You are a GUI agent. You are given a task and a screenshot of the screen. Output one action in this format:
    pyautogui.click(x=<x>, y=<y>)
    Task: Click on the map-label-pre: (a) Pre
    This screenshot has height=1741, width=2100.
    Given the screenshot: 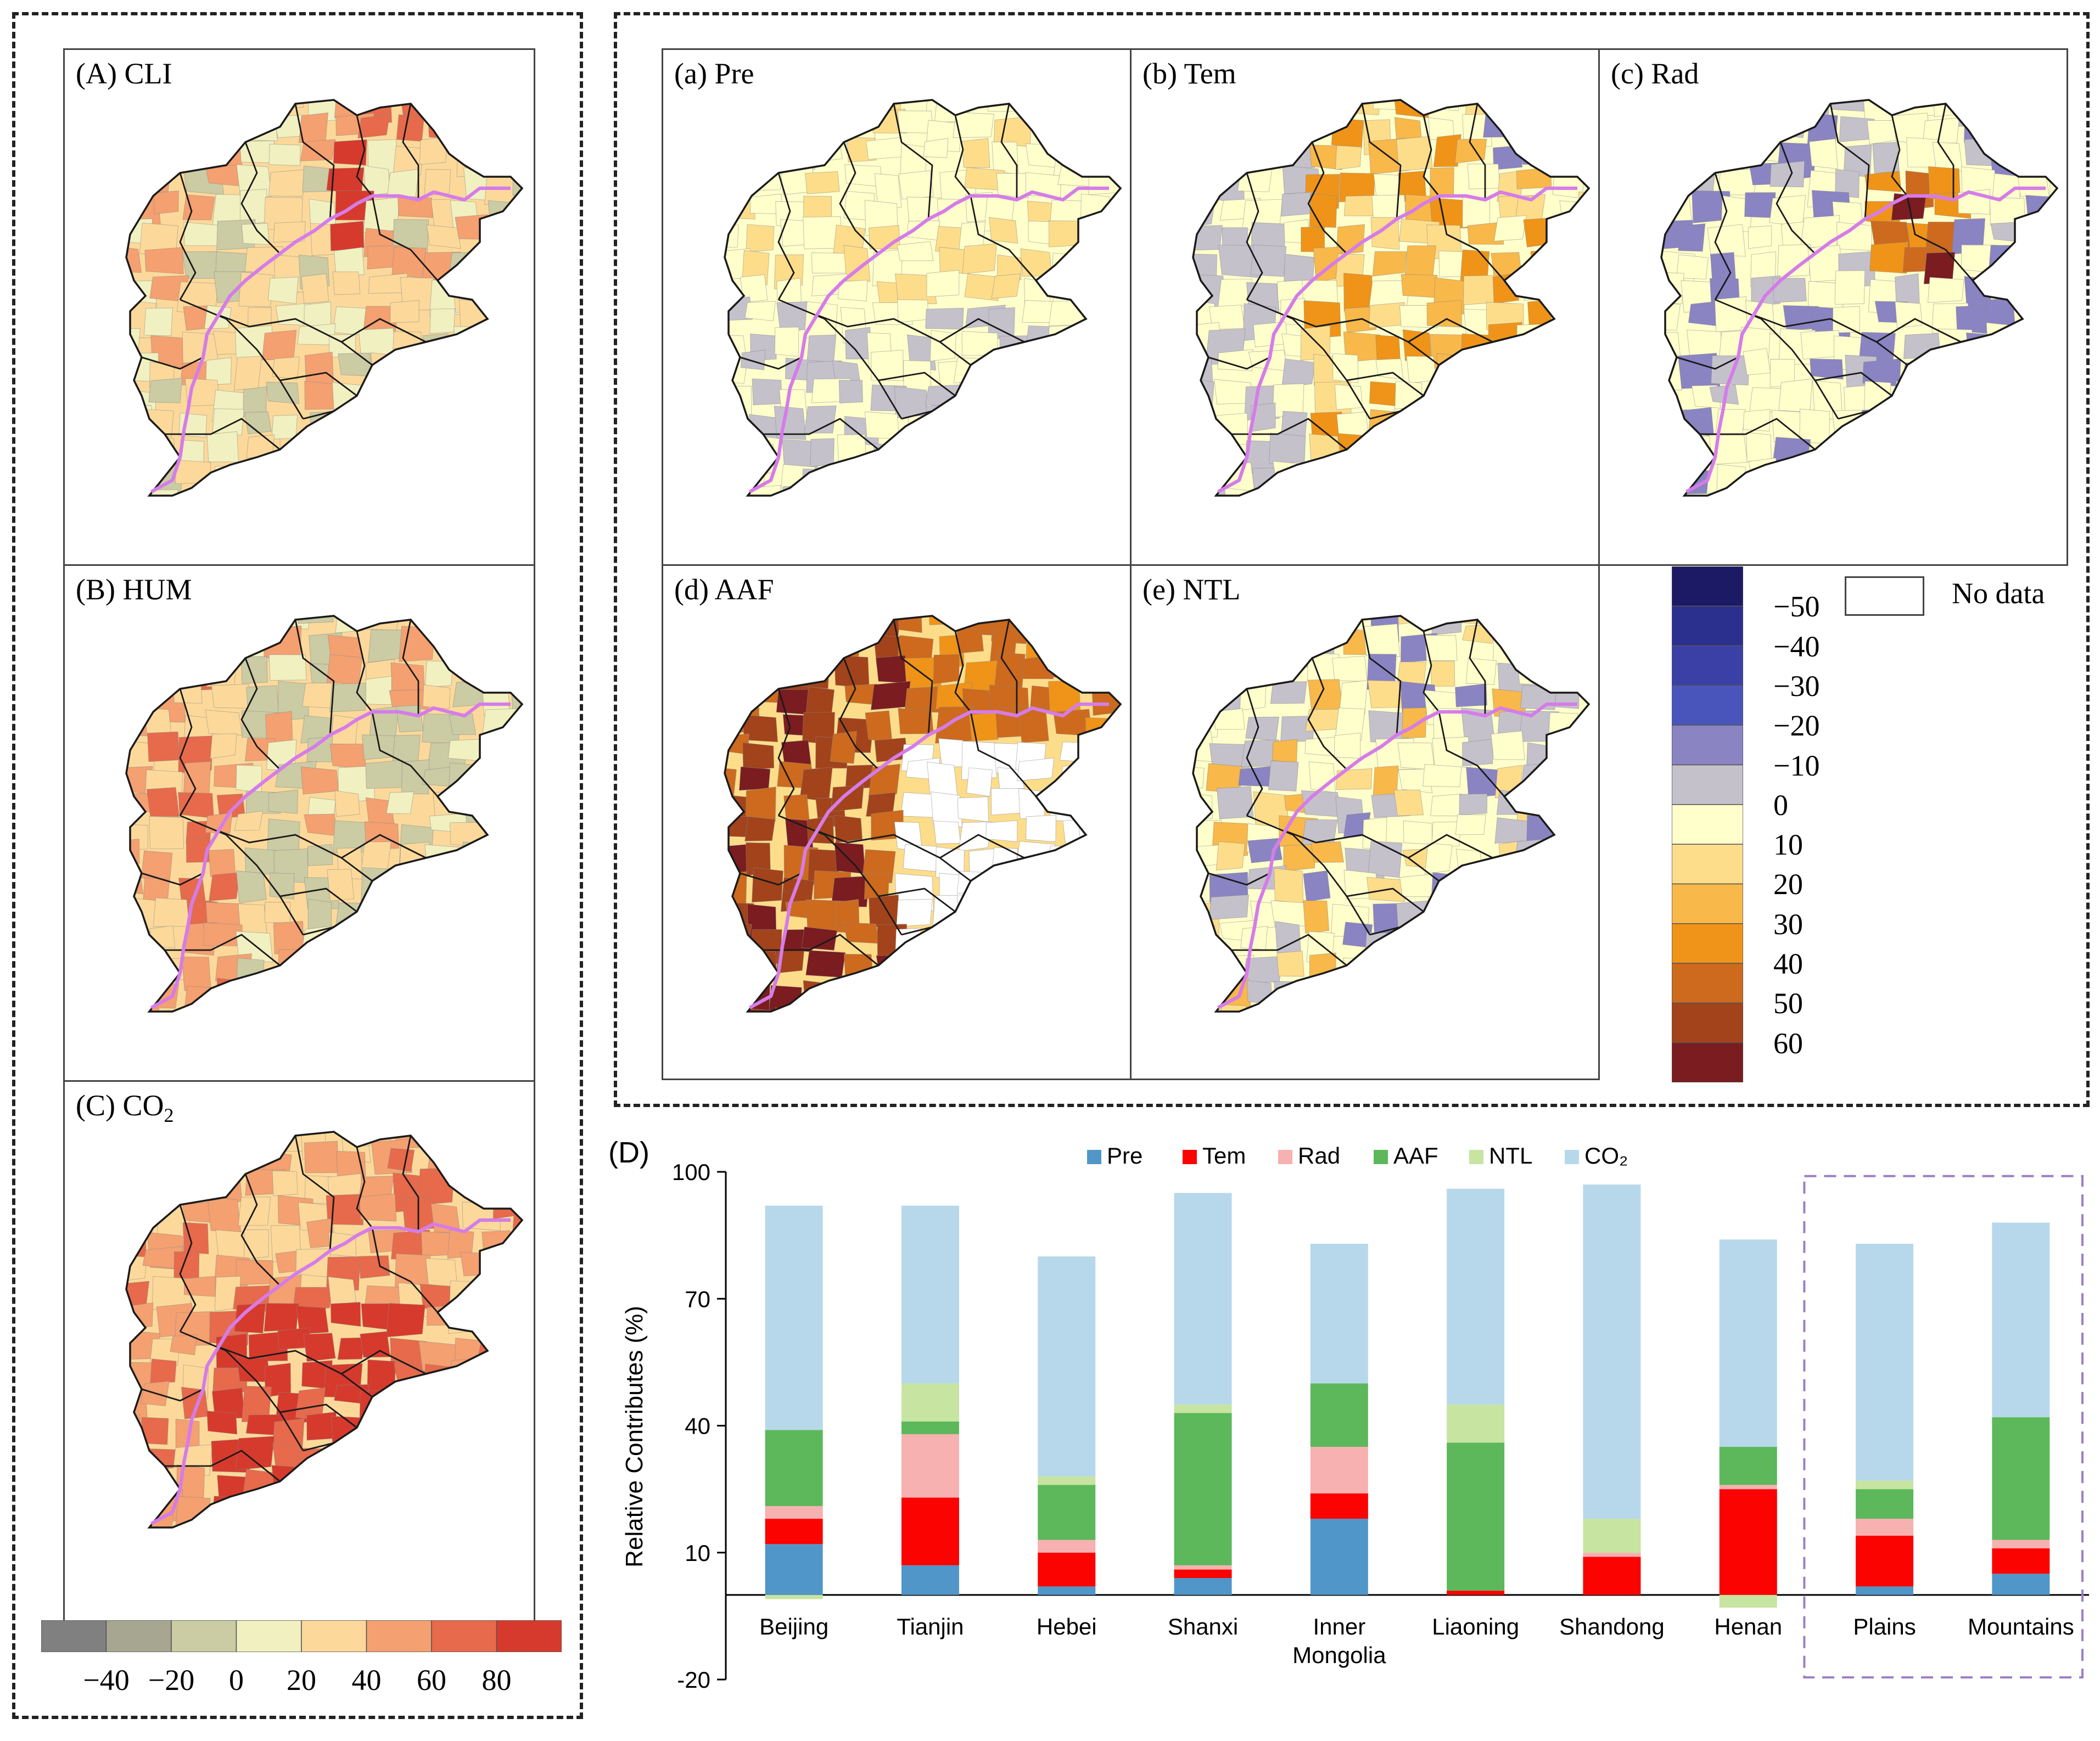 What is the action you would take?
    pyautogui.click(x=714, y=73)
    